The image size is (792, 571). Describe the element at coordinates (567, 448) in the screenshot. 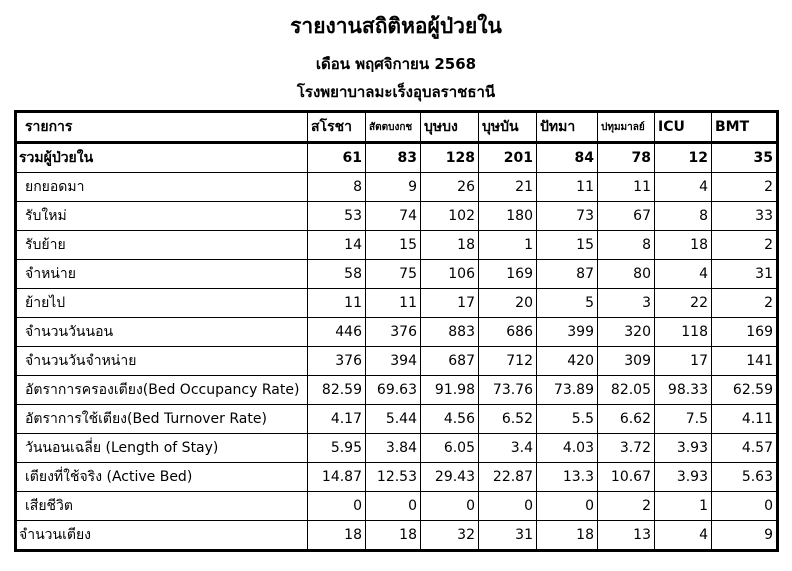

I see `cell-value: 4.03` at that location.